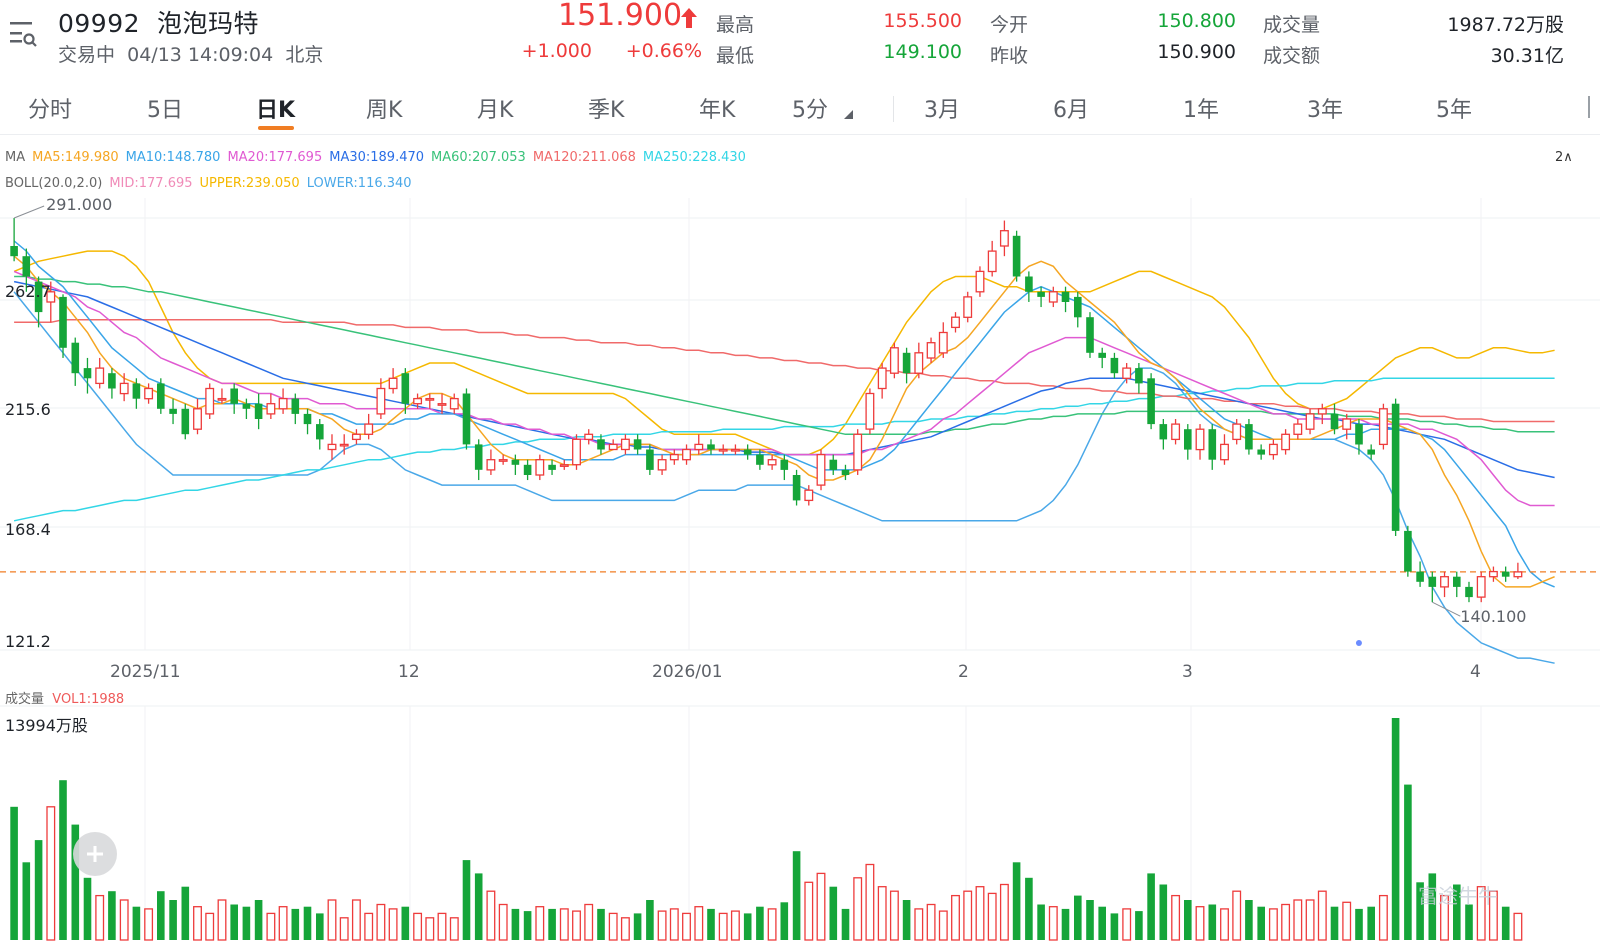  I want to click on tab-intraday: 分时, so click(50, 110).